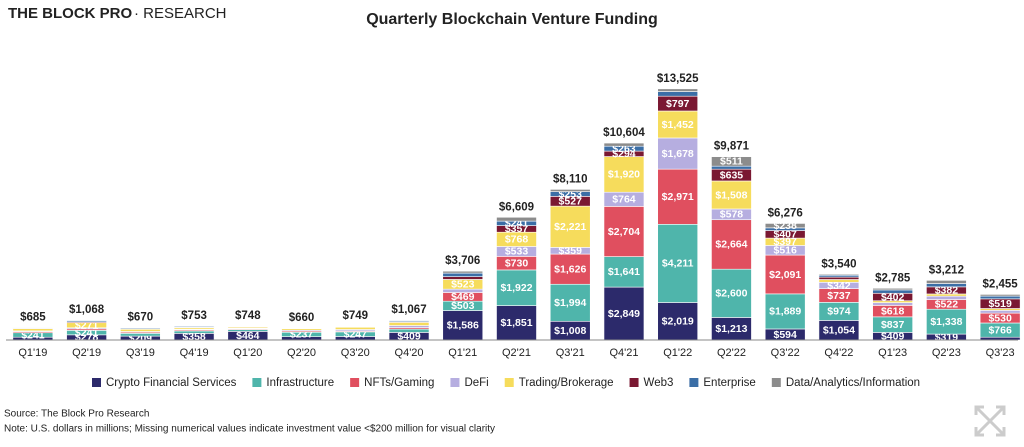 The image size is (1024, 447). What do you see at coordinates (786, 251) in the screenshot?
I see `segment-label: $516` at bounding box center [786, 251].